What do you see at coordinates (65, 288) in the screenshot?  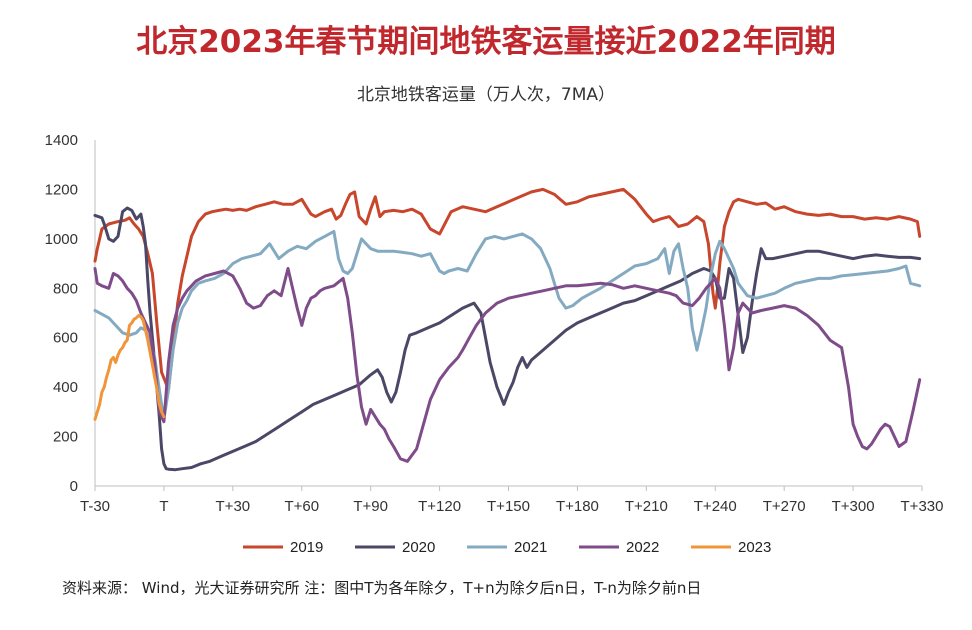 I see `y-tick-label: 800` at bounding box center [65, 288].